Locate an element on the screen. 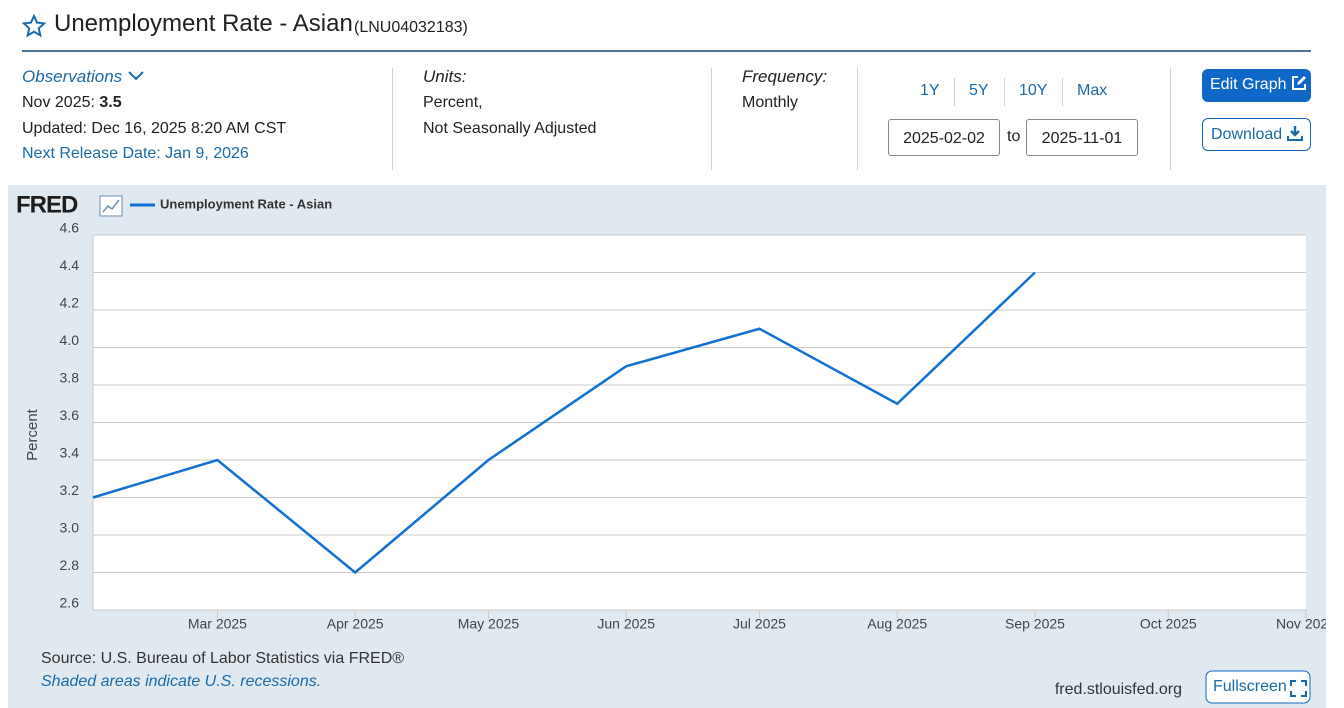 This screenshot has width=1344, height=708. range-button: 10Y is located at coordinates (1033, 90).